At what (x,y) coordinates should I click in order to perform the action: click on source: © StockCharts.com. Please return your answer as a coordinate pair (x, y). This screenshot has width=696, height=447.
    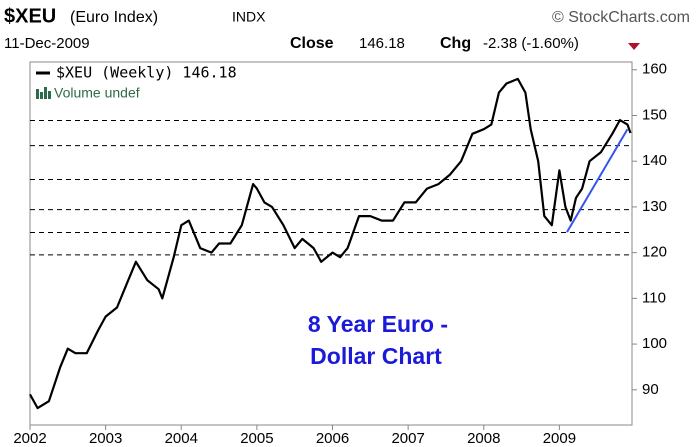
    Looking at the image, I should click on (621, 17).